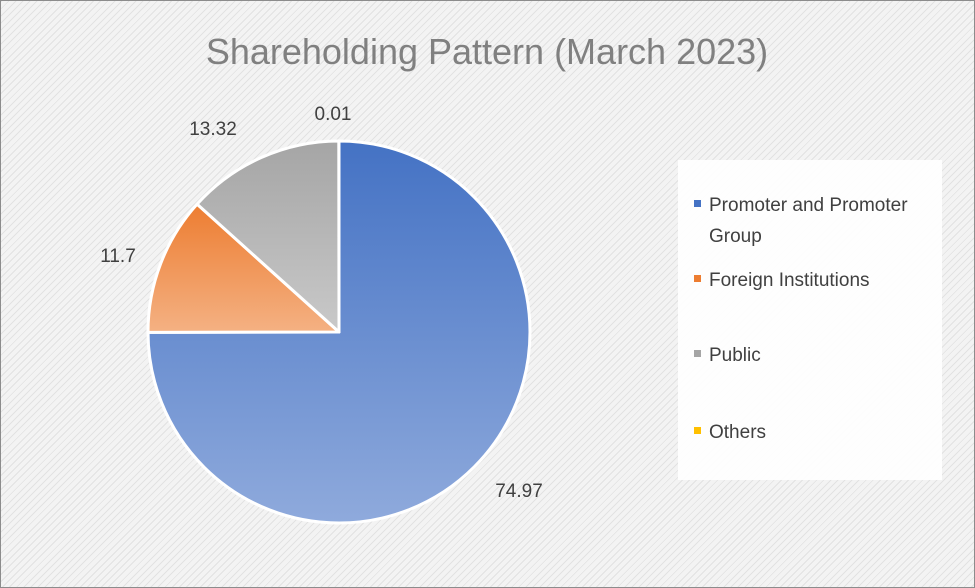  What do you see at coordinates (697, 430) in the screenshot?
I see `legend-marker-others` at bounding box center [697, 430].